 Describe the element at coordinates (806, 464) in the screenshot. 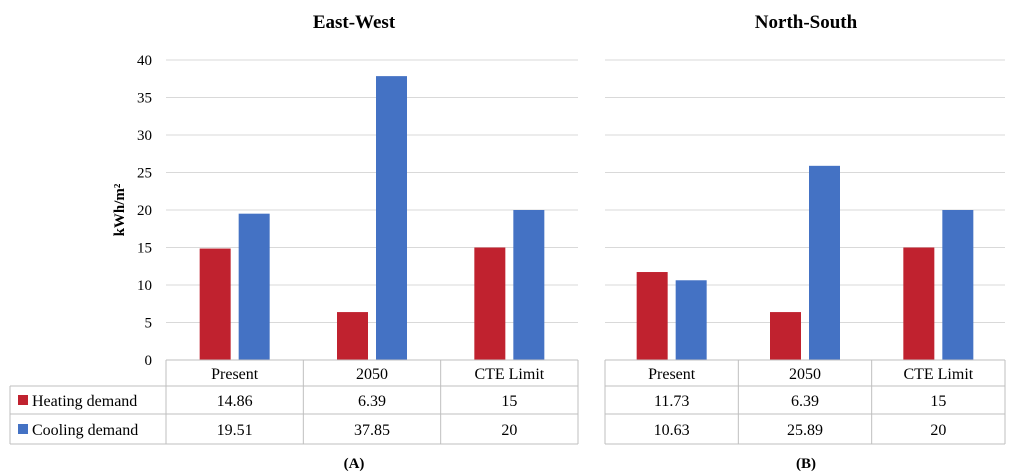

I see `panel-label: (B)` at that location.